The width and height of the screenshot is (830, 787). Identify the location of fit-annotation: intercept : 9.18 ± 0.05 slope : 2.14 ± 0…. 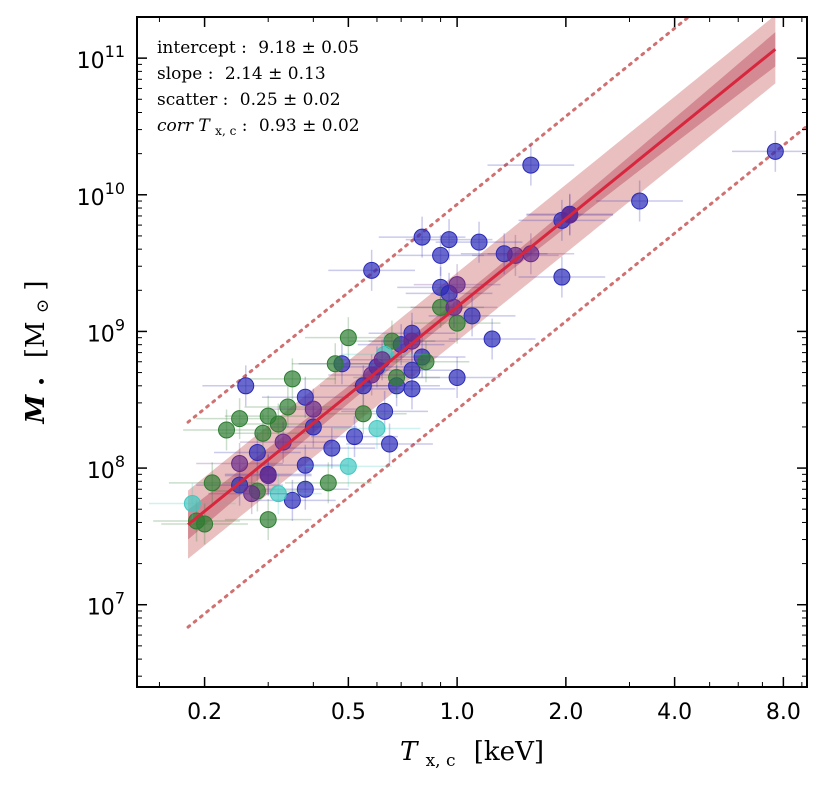
(258, 89).